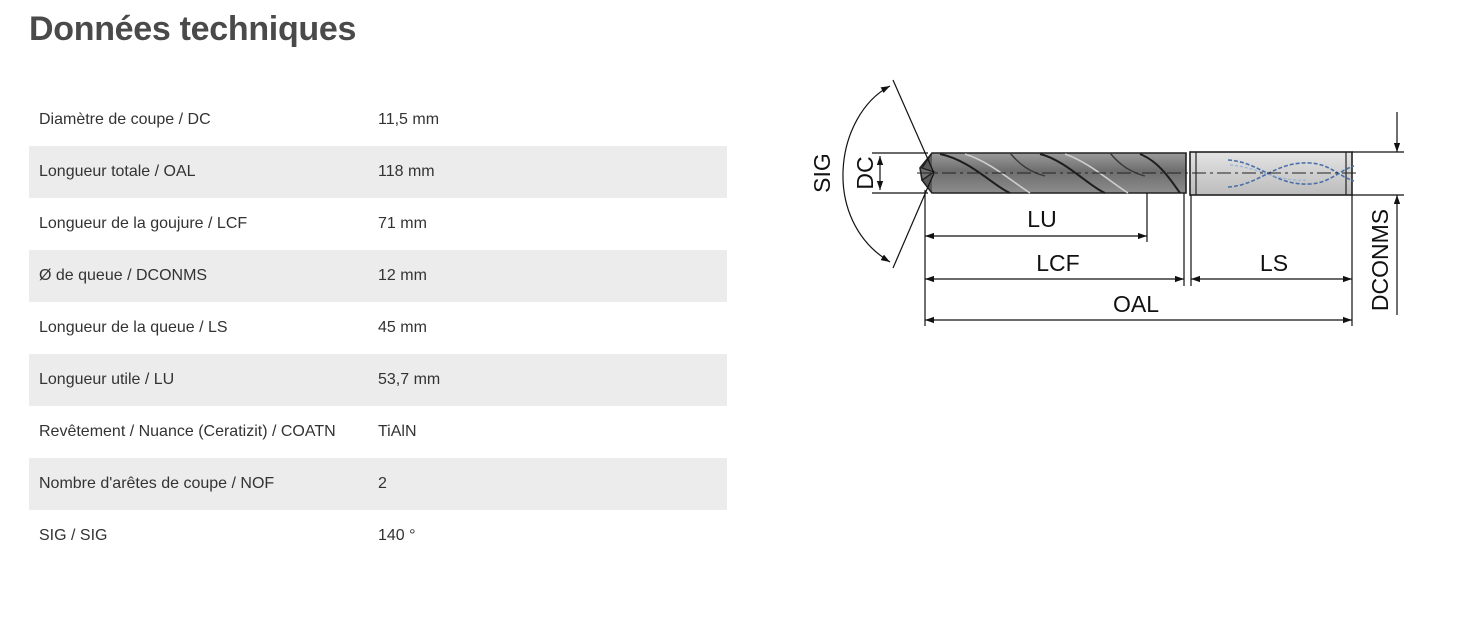  Describe the element at coordinates (187, 431) in the screenshot. I see `spec-label: Revêtement / Nuance (Ceratizit) / COATN` at that location.